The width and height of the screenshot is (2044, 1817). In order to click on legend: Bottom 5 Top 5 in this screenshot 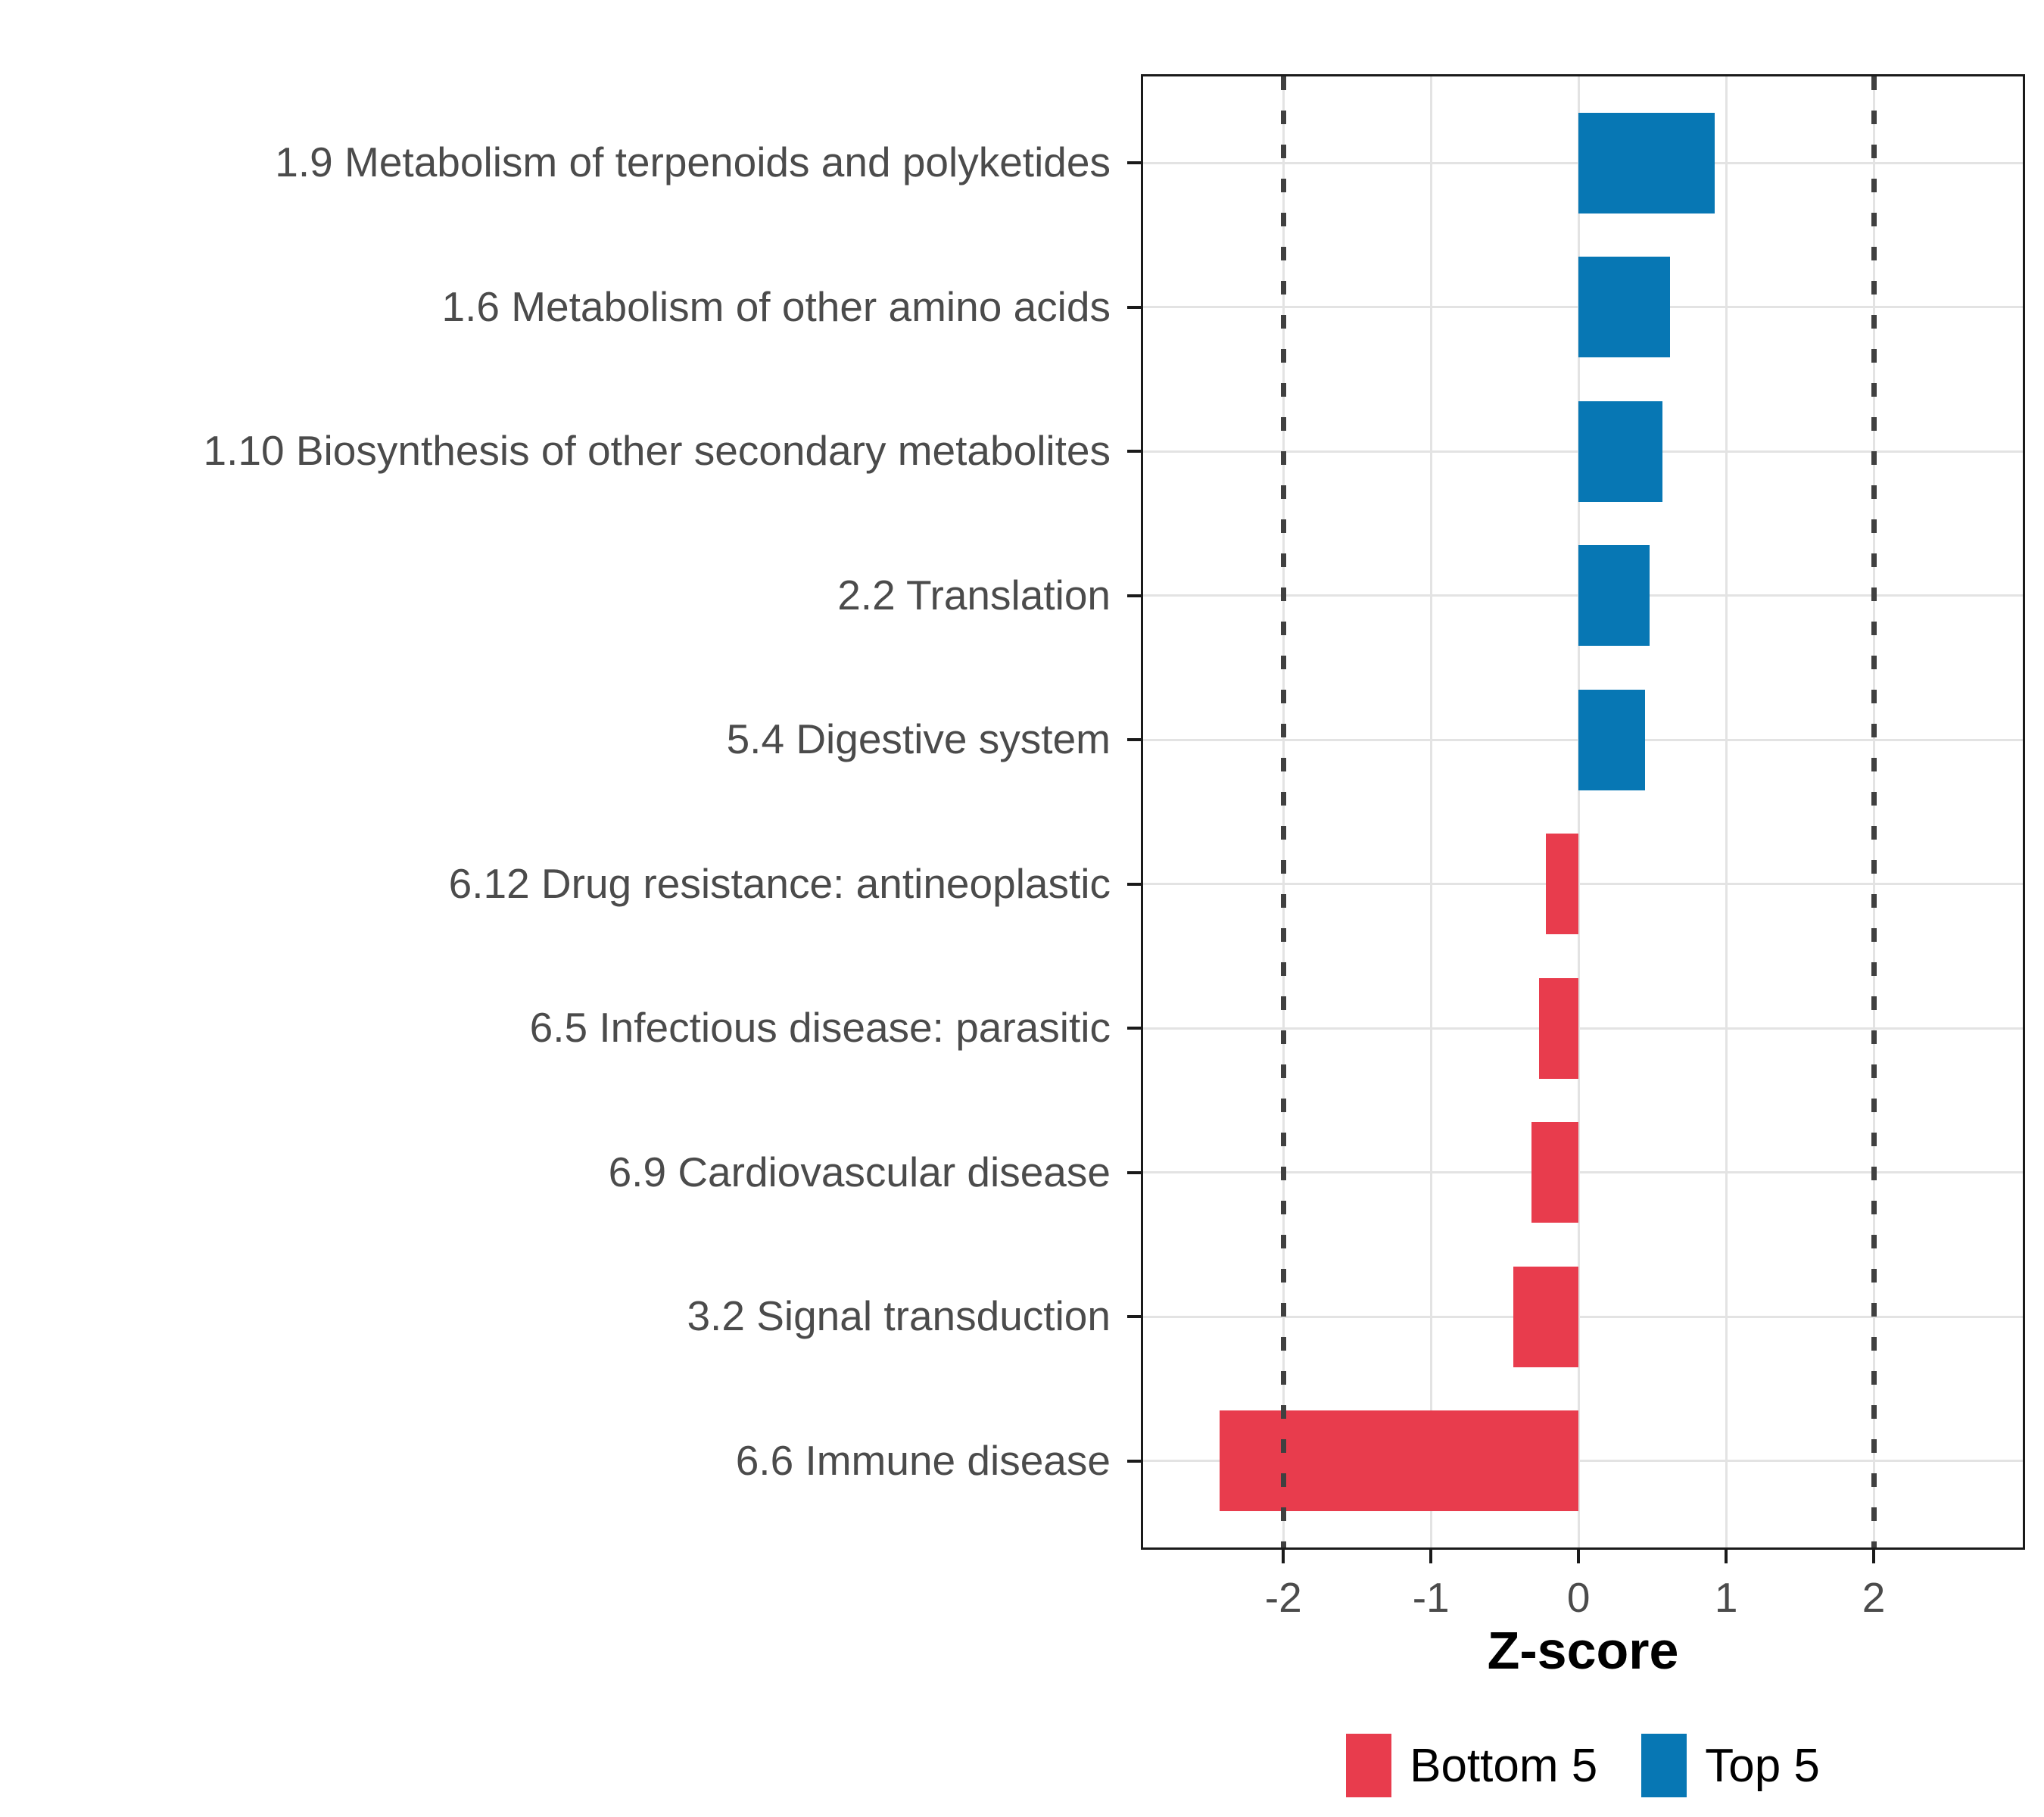, I will do `click(1583, 1765)`.